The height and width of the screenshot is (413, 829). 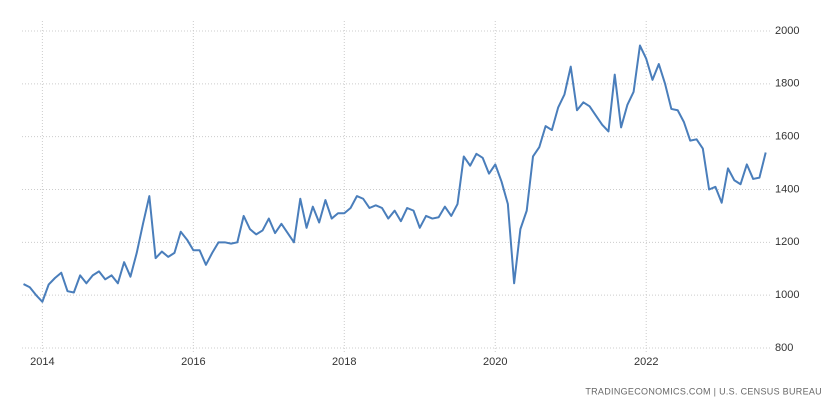 I want to click on y-tick-label: 2000, so click(x=787, y=31).